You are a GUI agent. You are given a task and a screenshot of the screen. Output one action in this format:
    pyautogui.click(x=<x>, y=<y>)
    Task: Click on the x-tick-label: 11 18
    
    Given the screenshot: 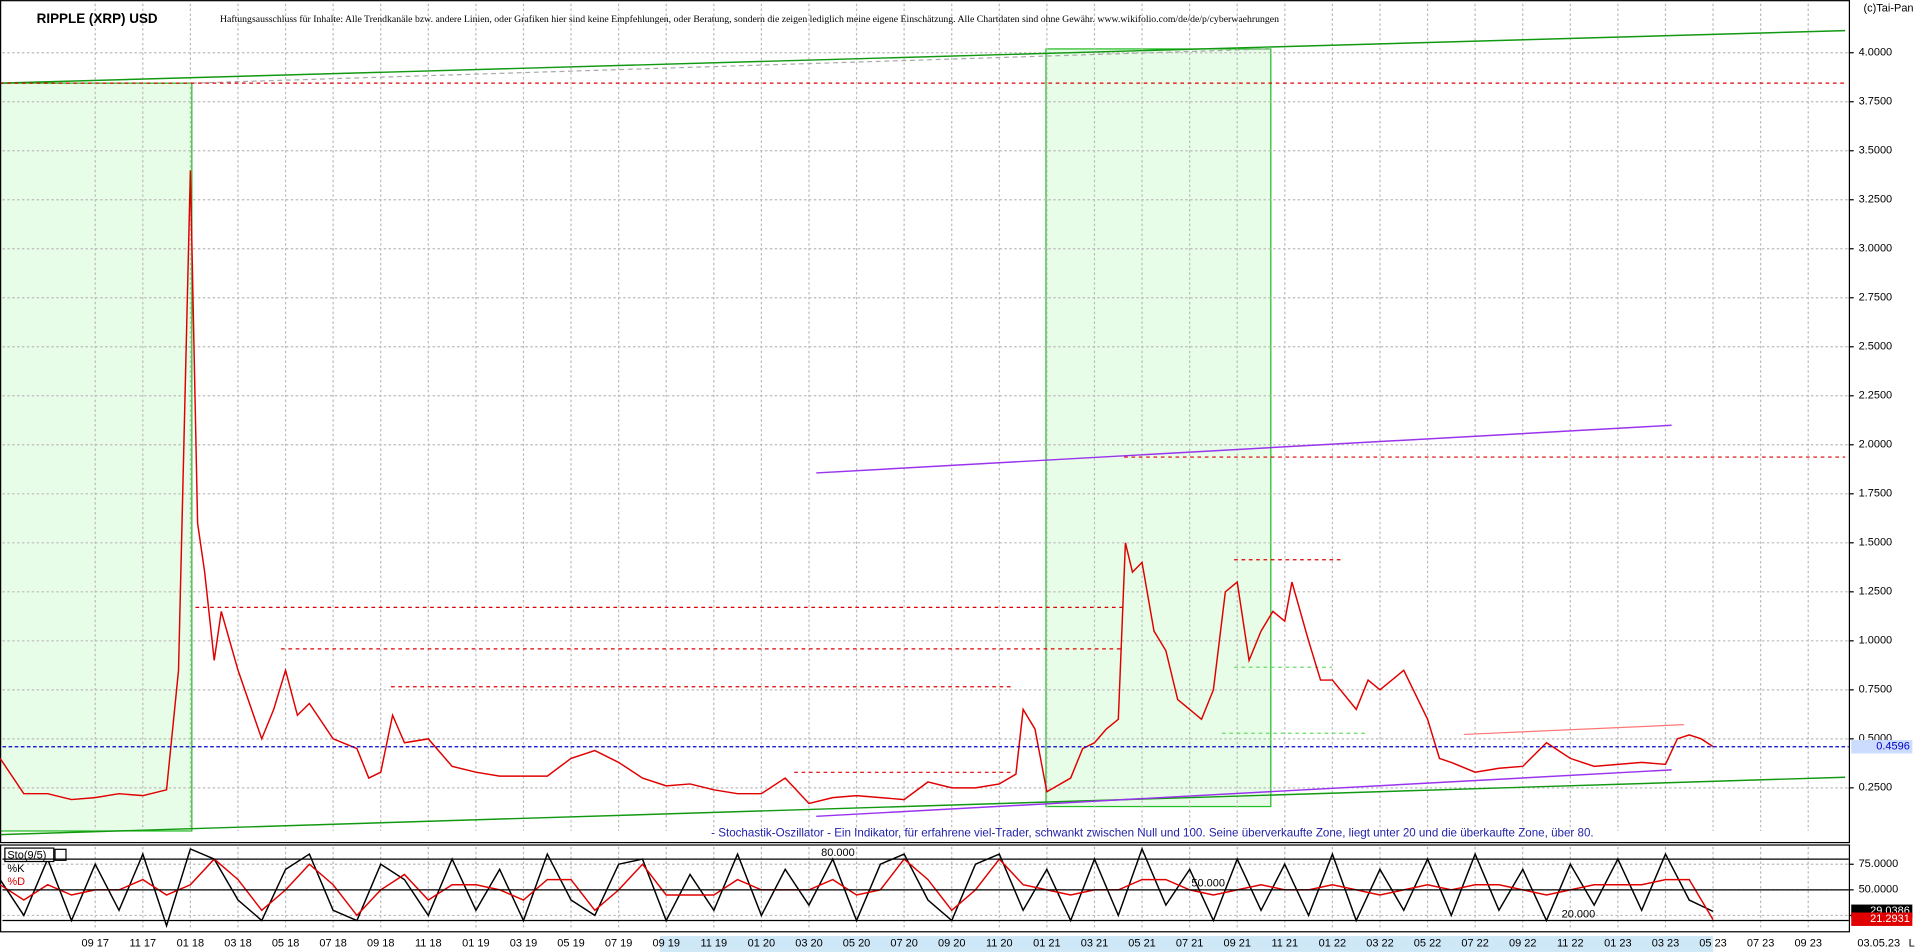 What is the action you would take?
    pyautogui.click(x=428, y=943)
    